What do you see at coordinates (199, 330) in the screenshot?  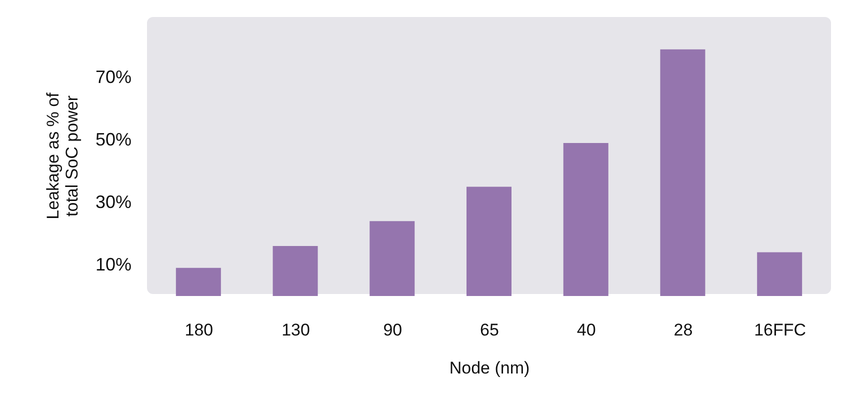 I see `x-tick-label: 180` at bounding box center [199, 330].